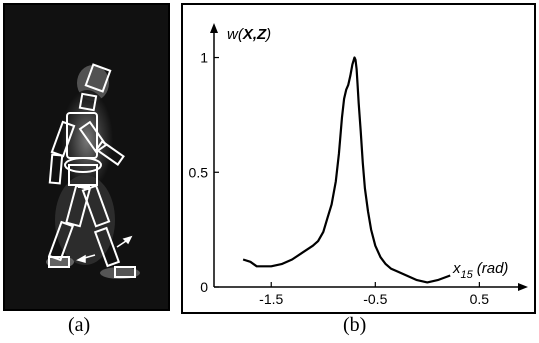 This screenshot has width=539, height=343. I want to click on x-axis-arrow, so click(523, 287).